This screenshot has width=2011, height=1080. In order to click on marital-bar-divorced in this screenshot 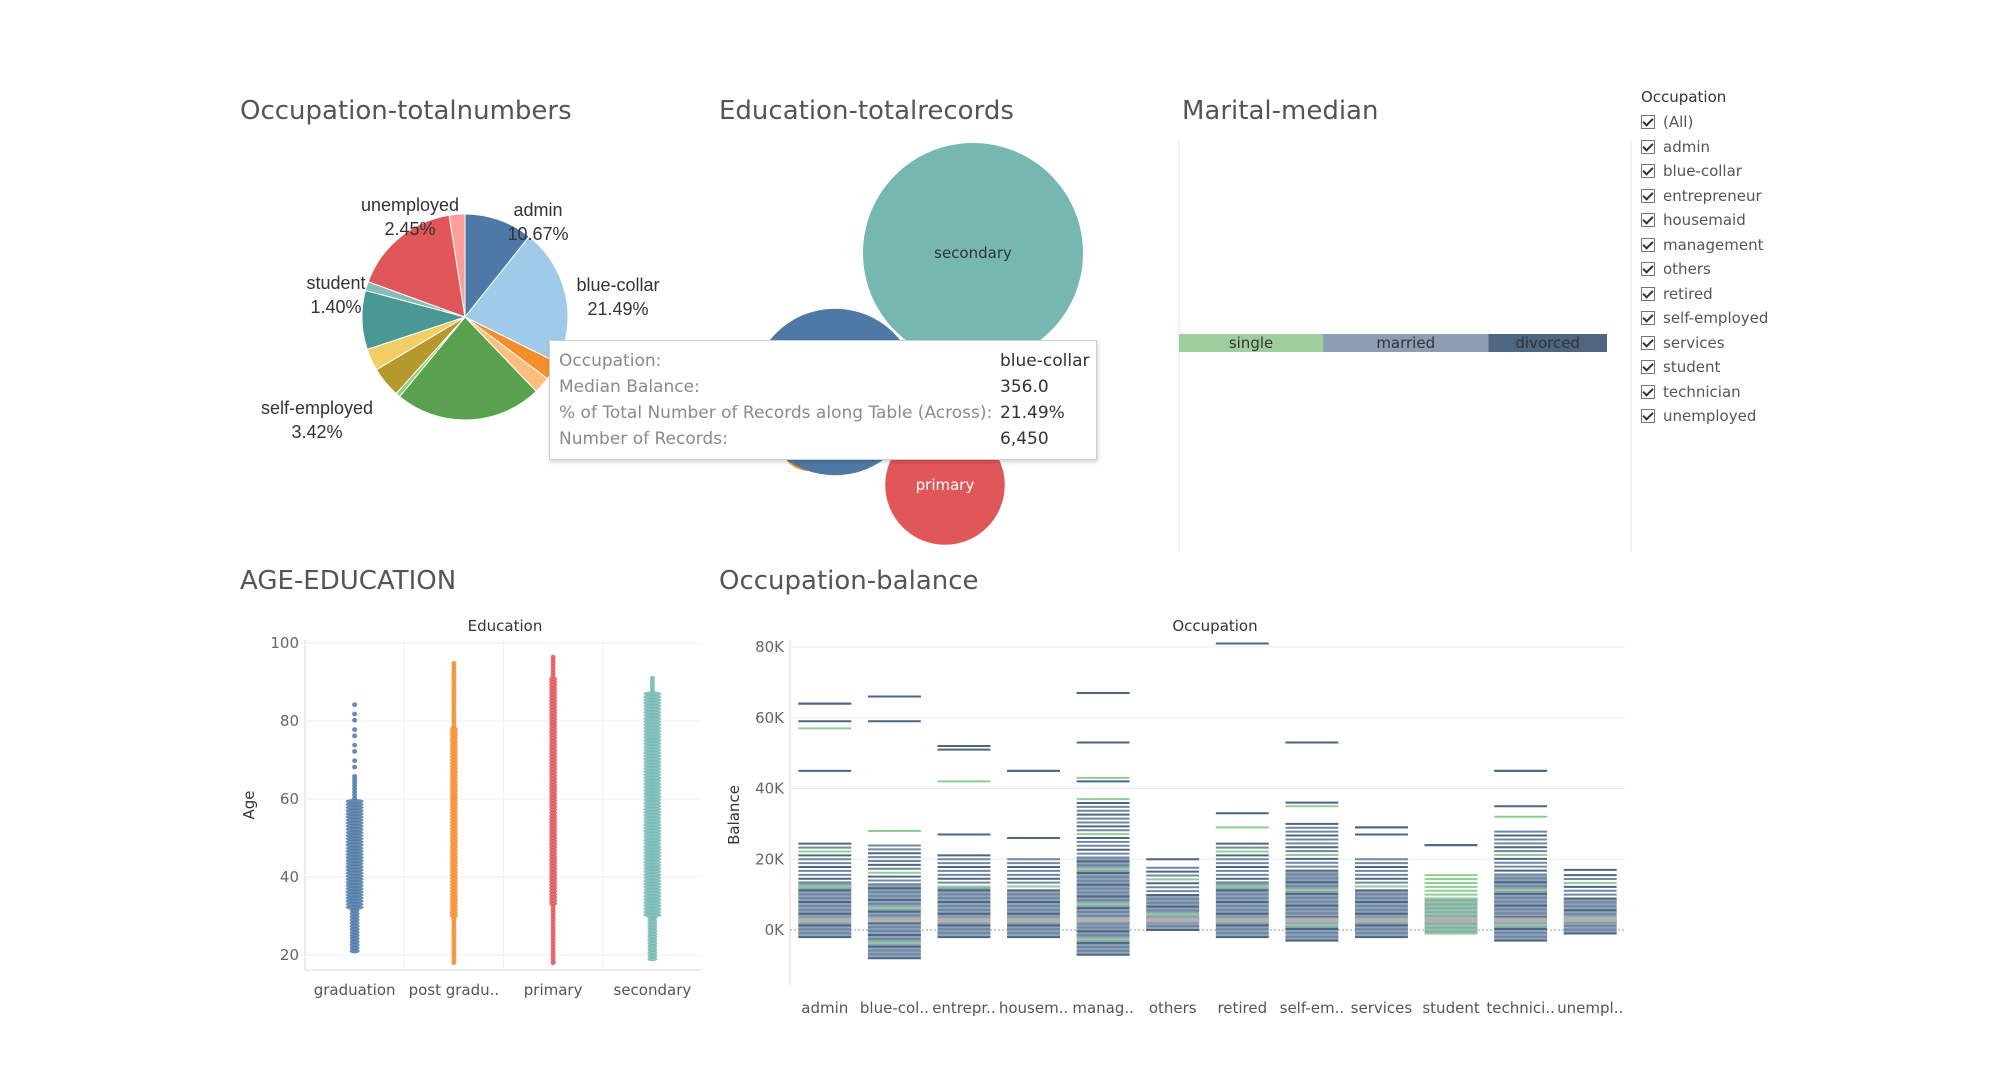, I will do `click(1547, 343)`.